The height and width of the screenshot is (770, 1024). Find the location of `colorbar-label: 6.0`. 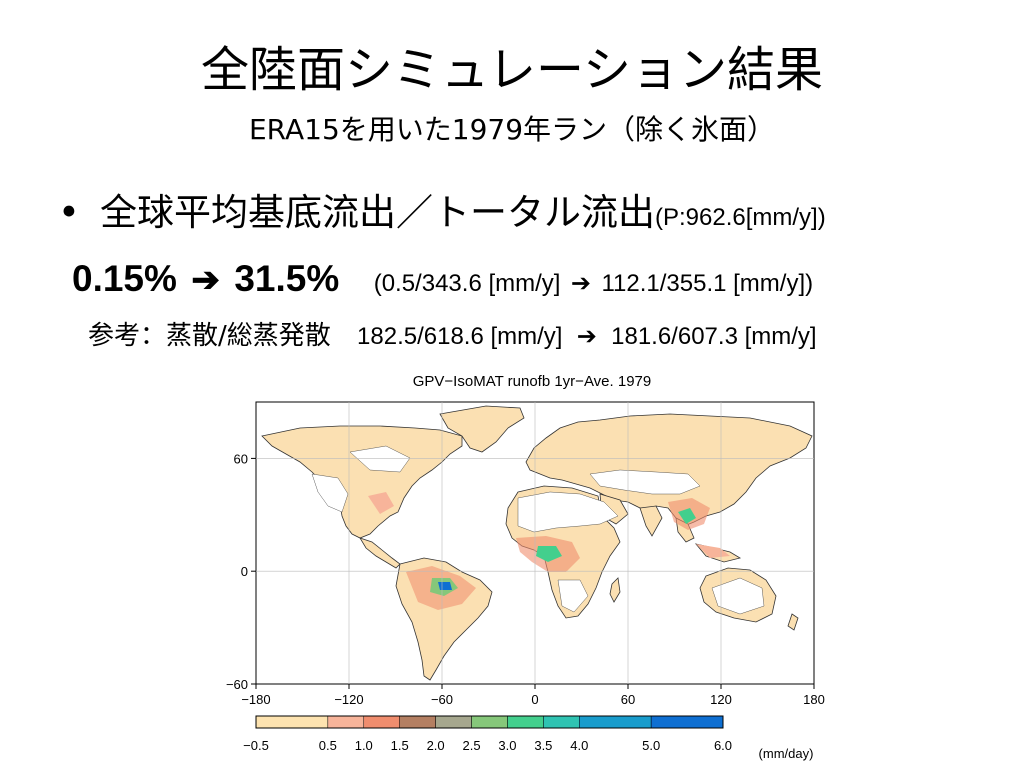

colorbar-label: 6.0 is located at coordinates (723, 745).